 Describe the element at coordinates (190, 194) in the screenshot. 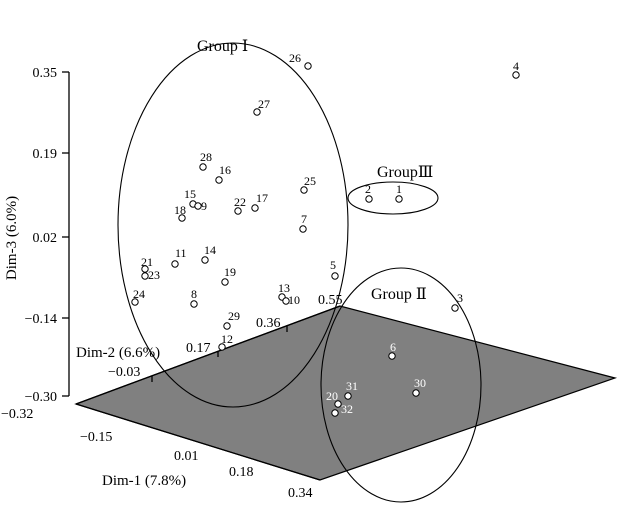

I see `data-point-label-15: 15` at that location.